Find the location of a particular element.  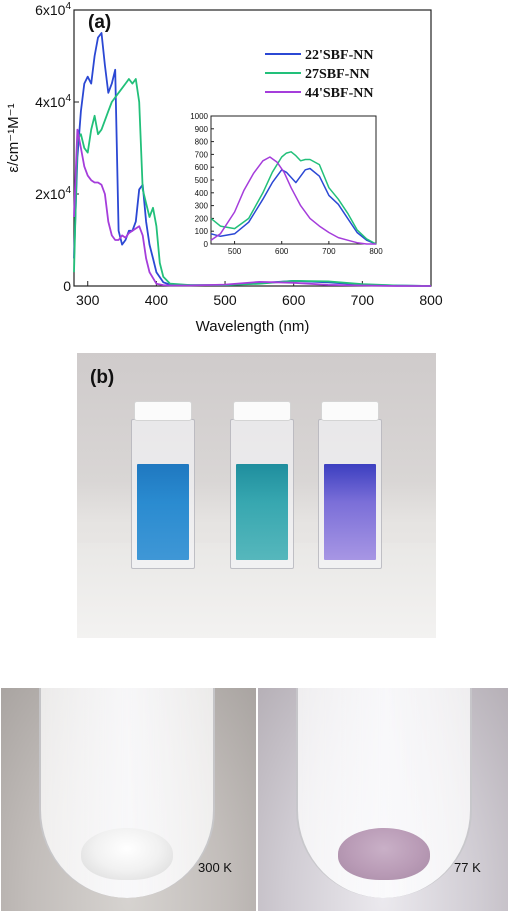

inset-y-tick-label: 300 is located at coordinates (202, 206).